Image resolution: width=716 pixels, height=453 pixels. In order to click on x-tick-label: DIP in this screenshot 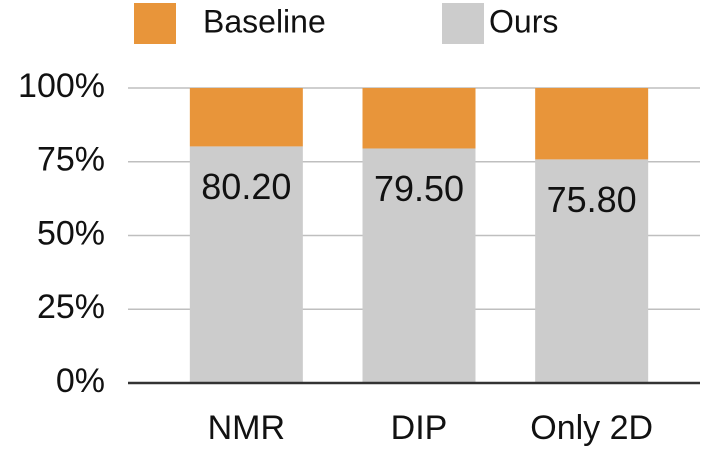, I will do `click(419, 428)`.